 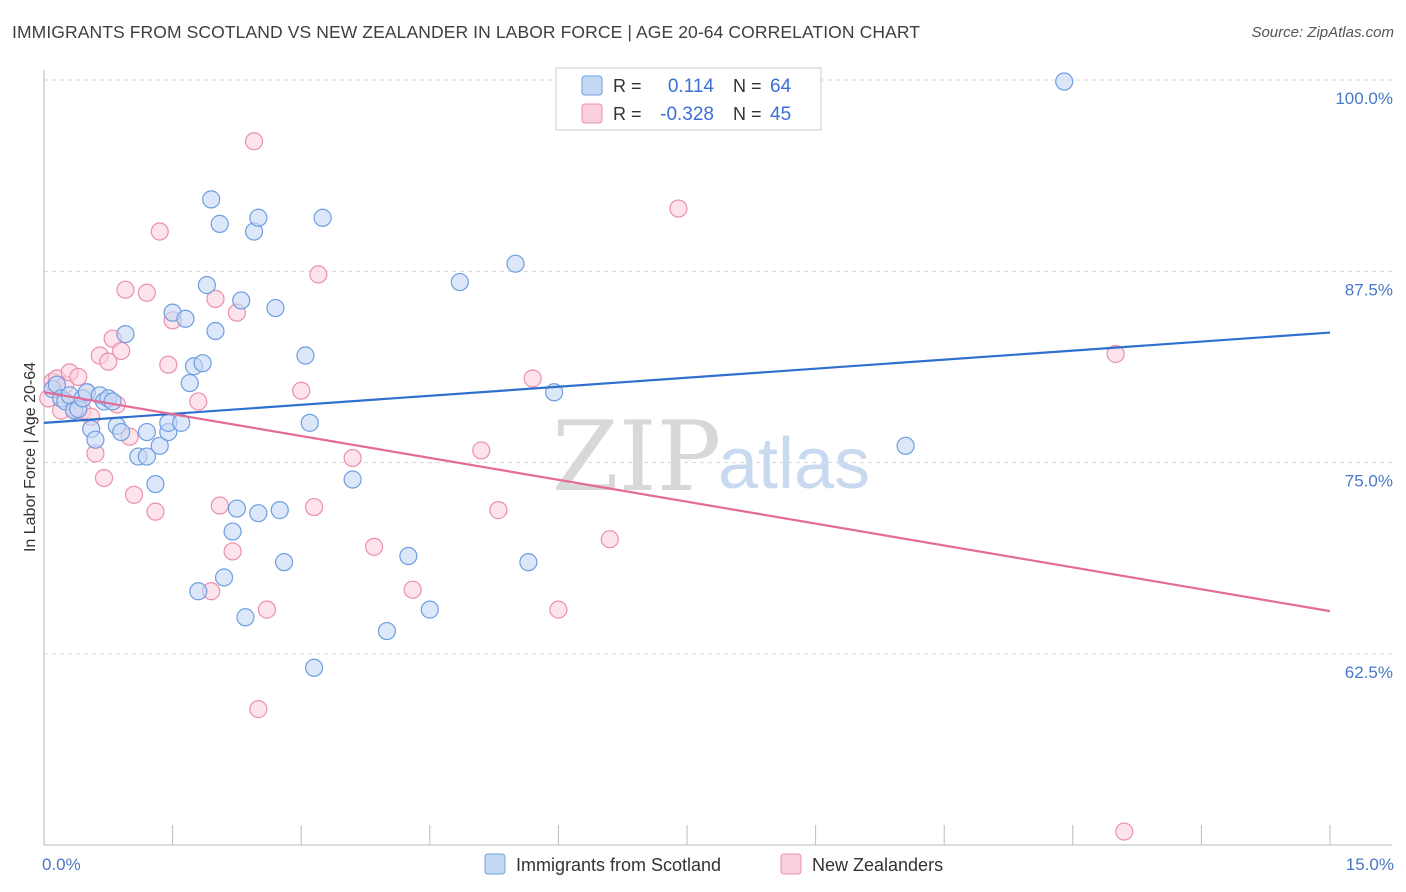 I want to click on source-credit: Source: ZipAtlas.com, so click(x=1322, y=32).